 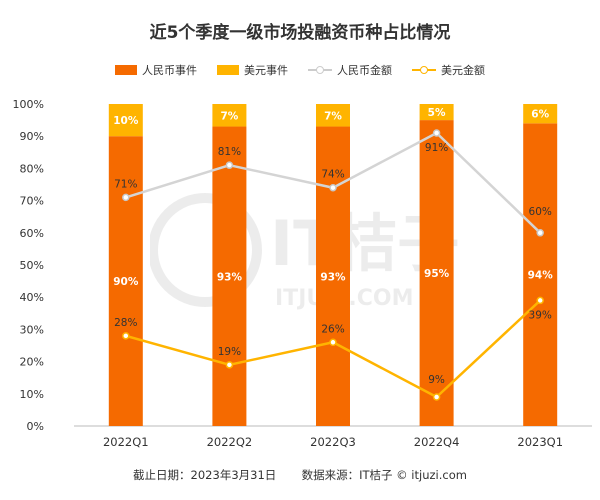 I want to click on line-label-rmb-amount: 81%, so click(x=229, y=152).